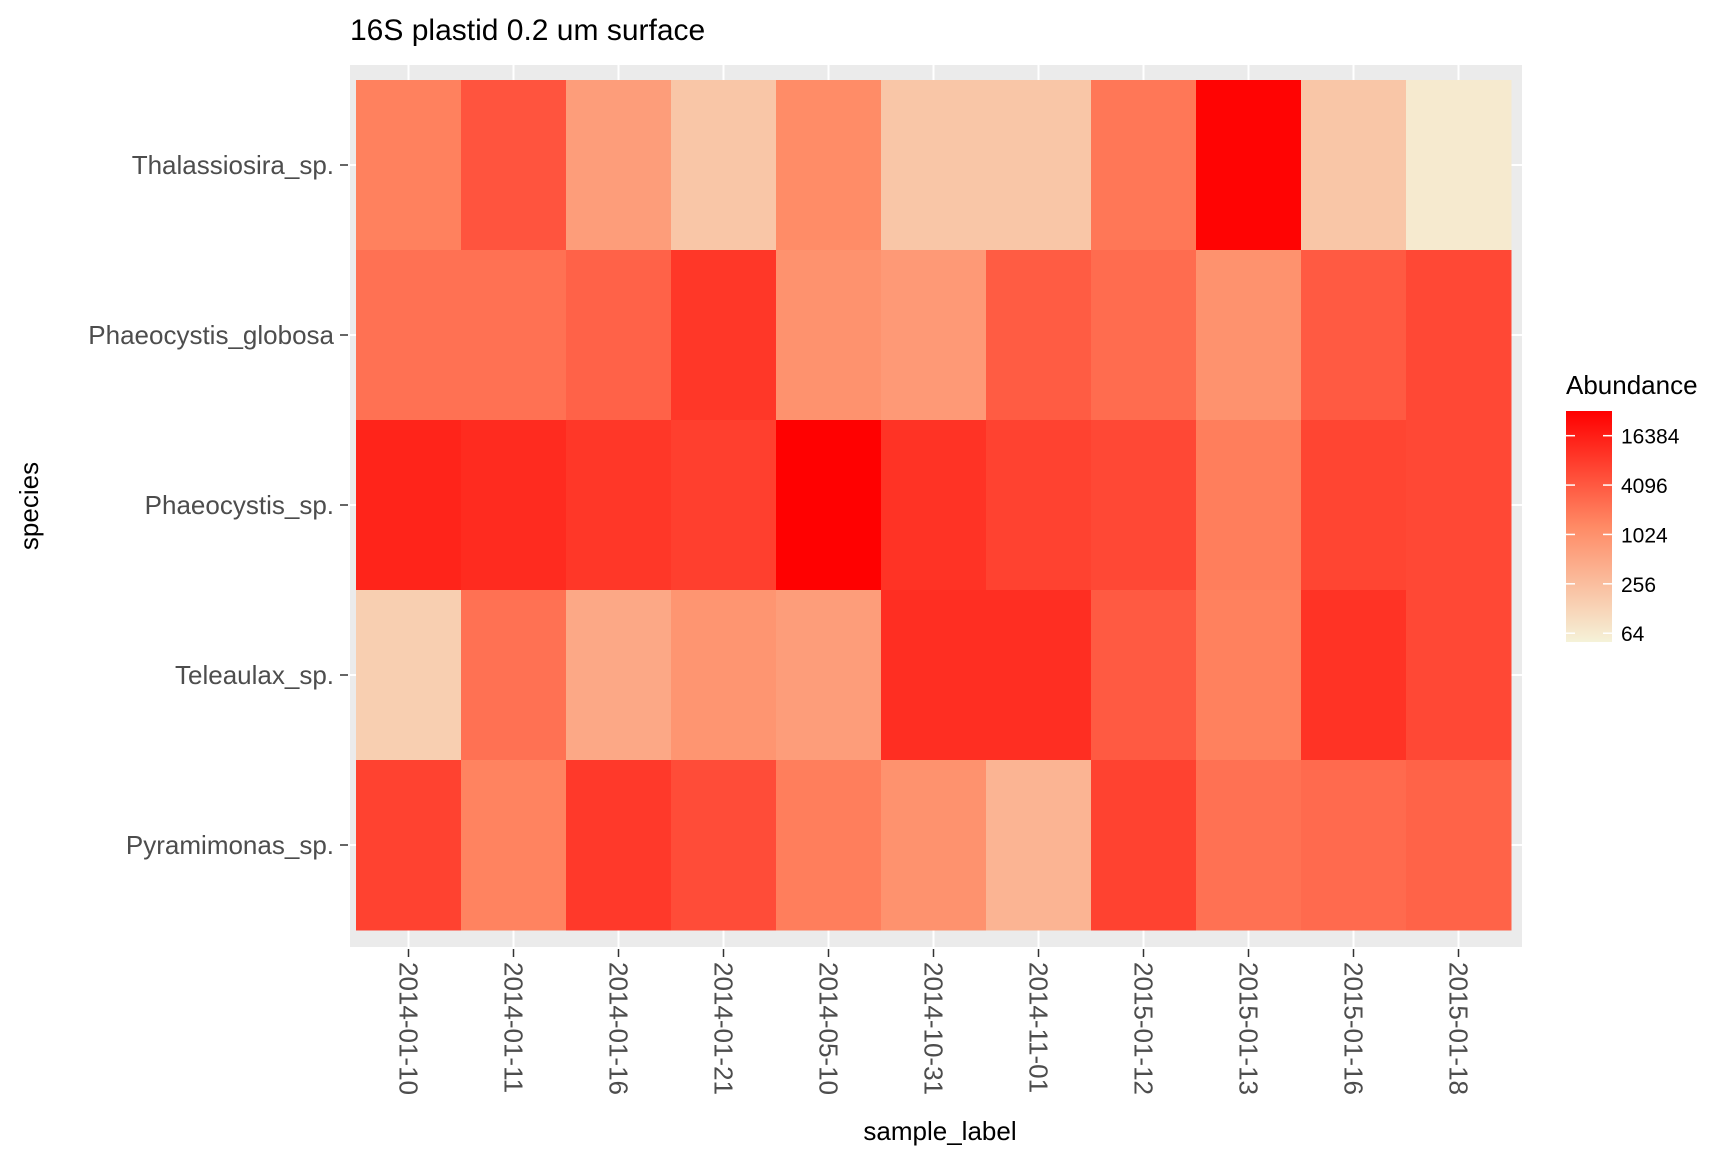  I want to click on x-tick-label: 2015-01-18, so click(1459, 1028).